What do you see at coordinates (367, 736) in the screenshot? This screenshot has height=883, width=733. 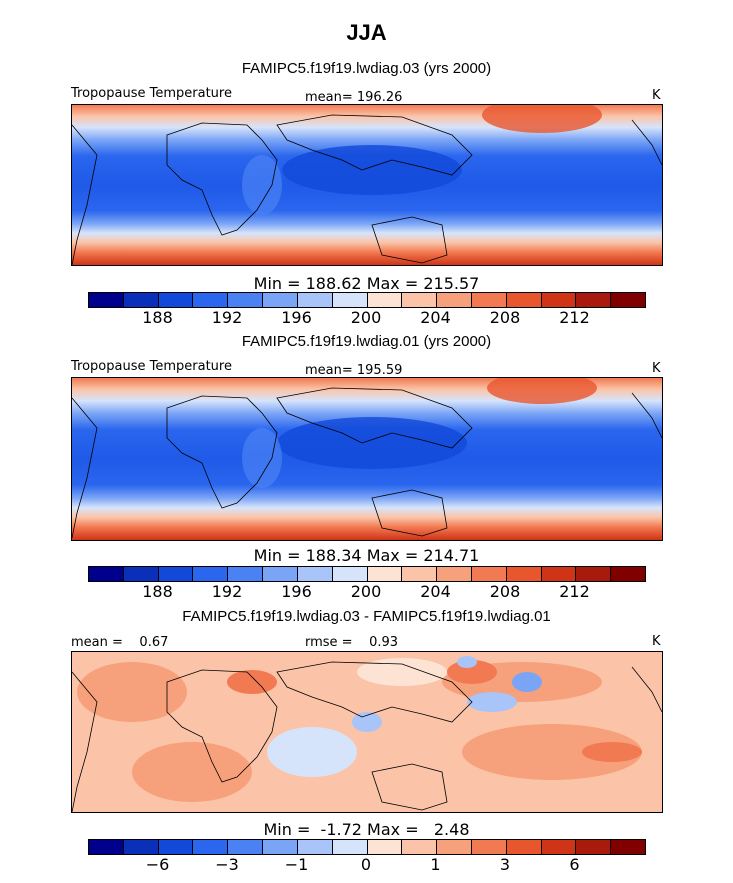 I see `panel-3-coastlines` at bounding box center [367, 736].